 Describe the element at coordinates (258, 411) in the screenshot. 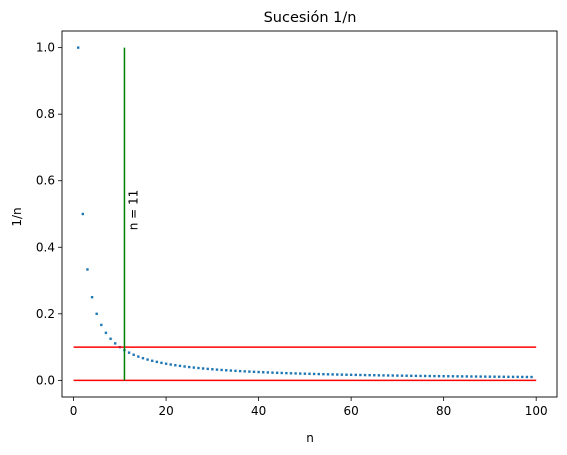

I see `x-tick-label: 40` at that location.